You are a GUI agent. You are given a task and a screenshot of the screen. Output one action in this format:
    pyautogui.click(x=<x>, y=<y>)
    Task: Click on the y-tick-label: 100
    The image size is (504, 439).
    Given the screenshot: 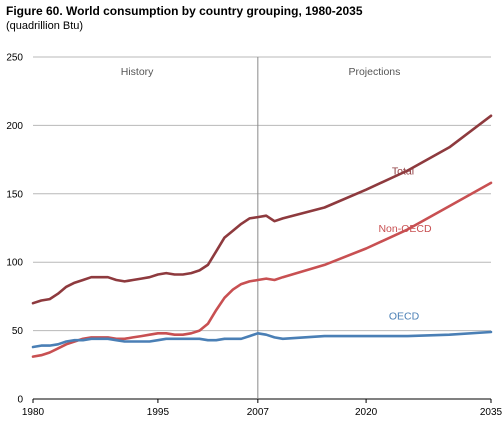 What is the action you would take?
    pyautogui.click(x=14, y=263)
    